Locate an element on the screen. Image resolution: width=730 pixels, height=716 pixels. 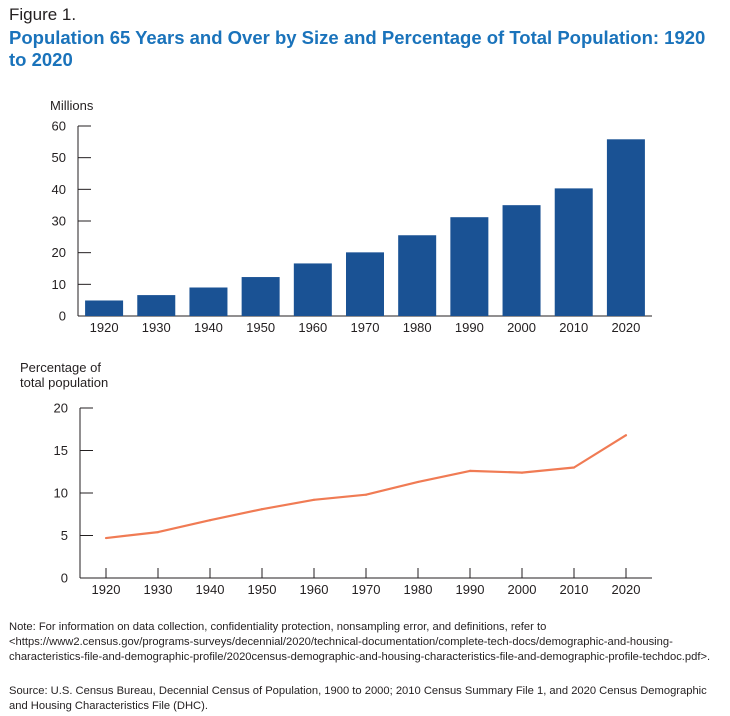
bar-x-tick-label: 2000 is located at coordinates (521, 327).